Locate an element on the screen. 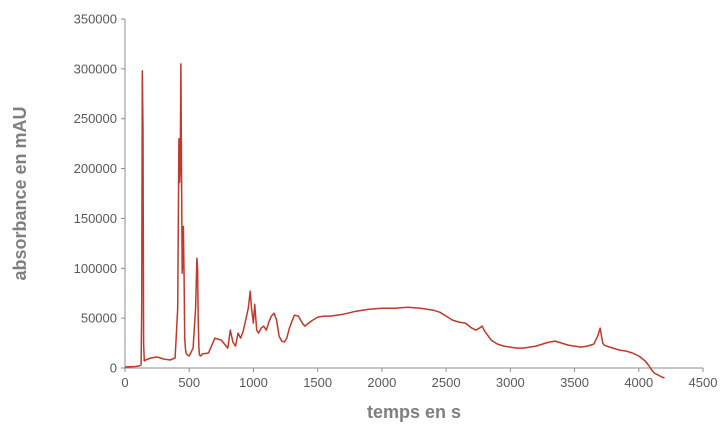  y-tick-label: 300000 is located at coordinates (95, 68).